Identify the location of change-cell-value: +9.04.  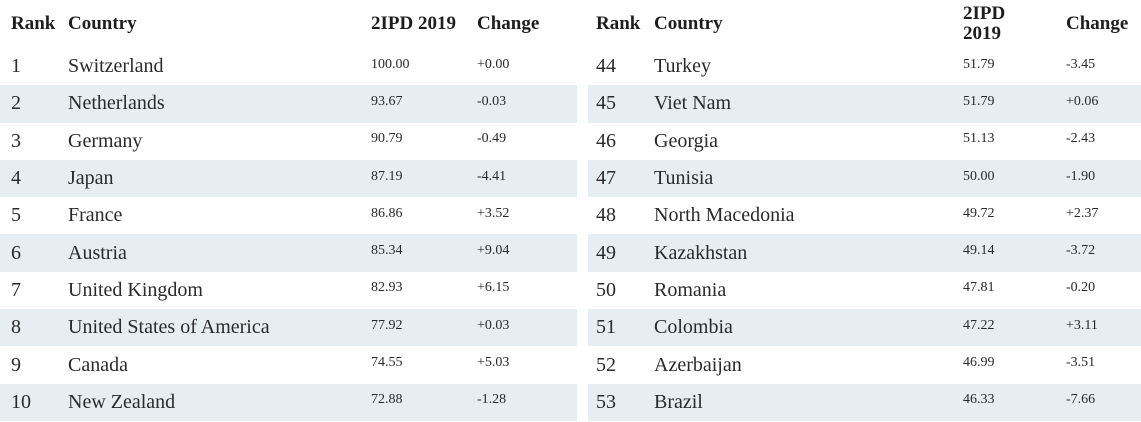
(493, 251).